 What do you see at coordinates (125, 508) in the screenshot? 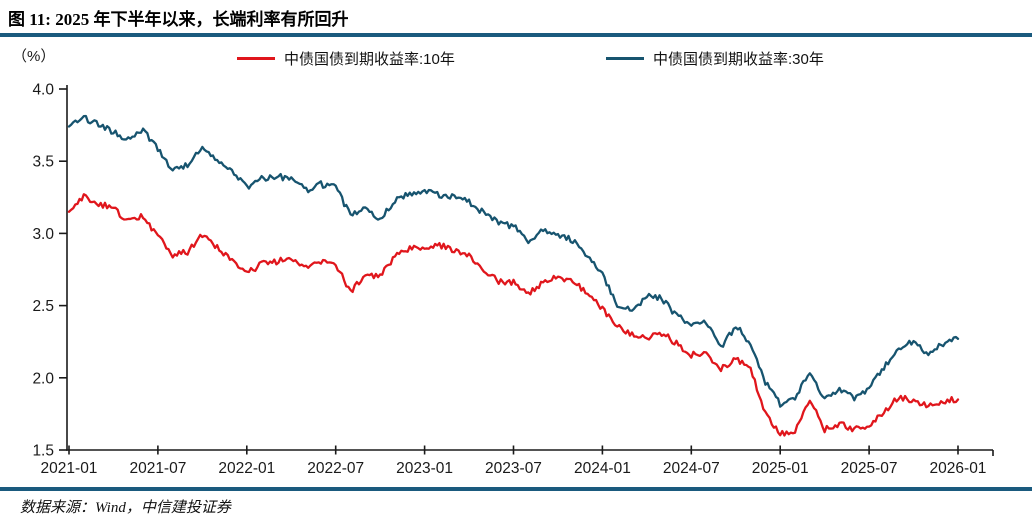
I see `data-source-note: 数据来源：Wind，中信建投证券` at bounding box center [125, 508].